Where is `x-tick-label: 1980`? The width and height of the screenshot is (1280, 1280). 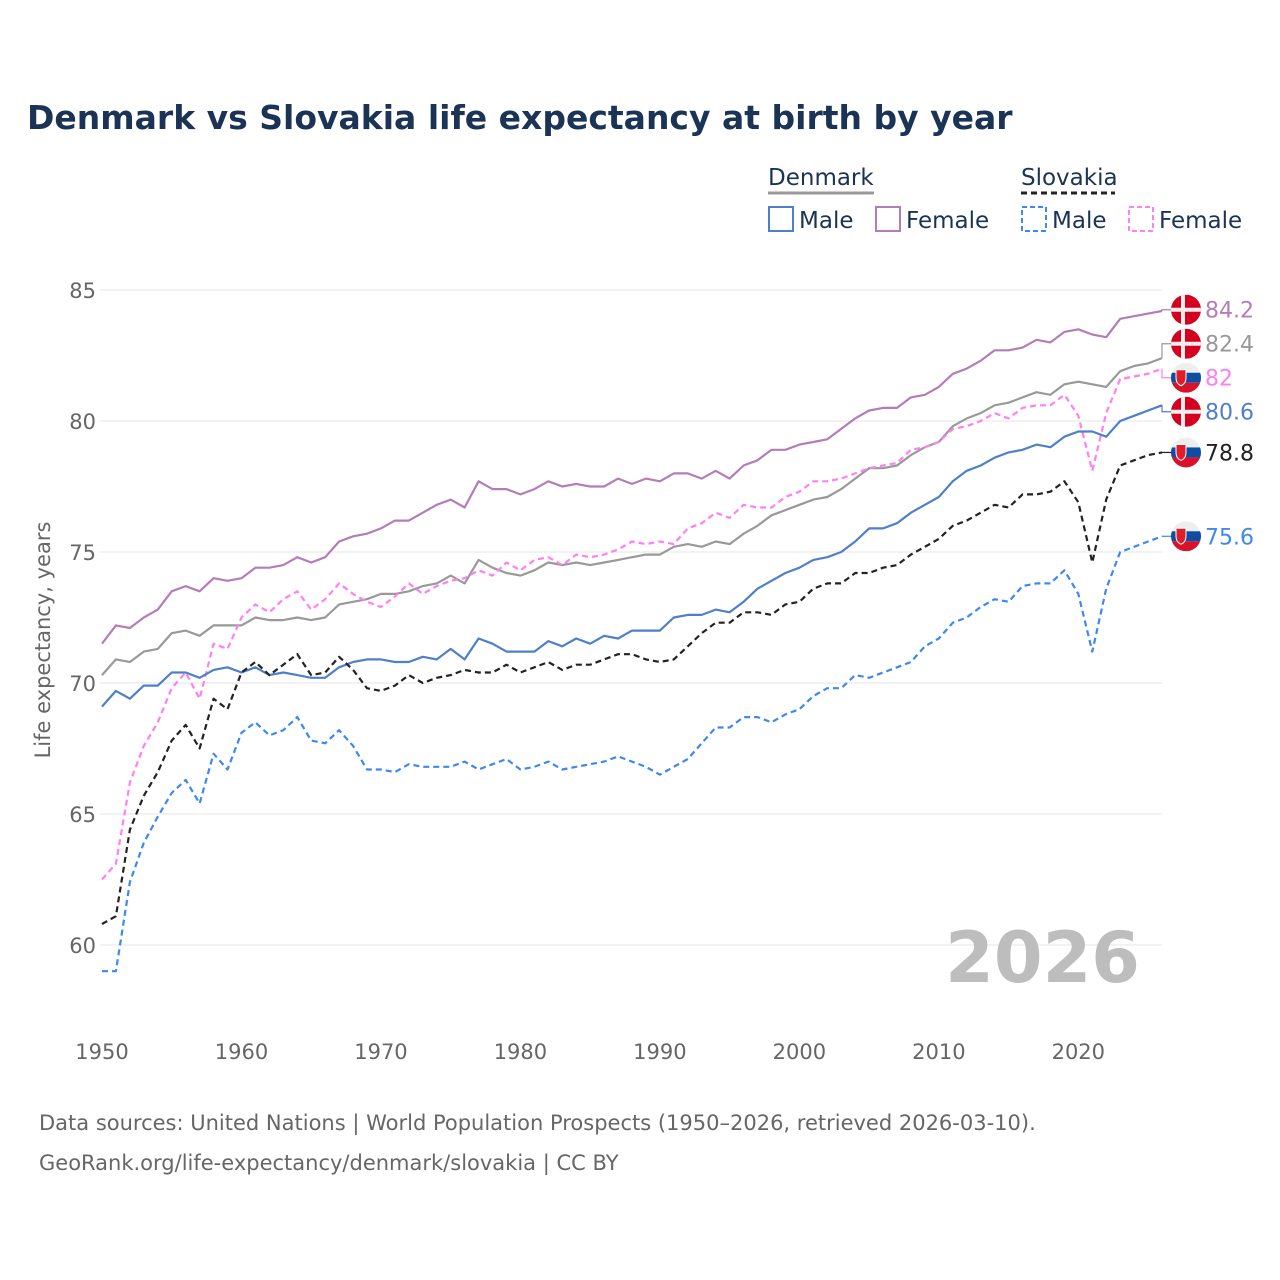
x-tick-label: 1980 is located at coordinates (520, 1052).